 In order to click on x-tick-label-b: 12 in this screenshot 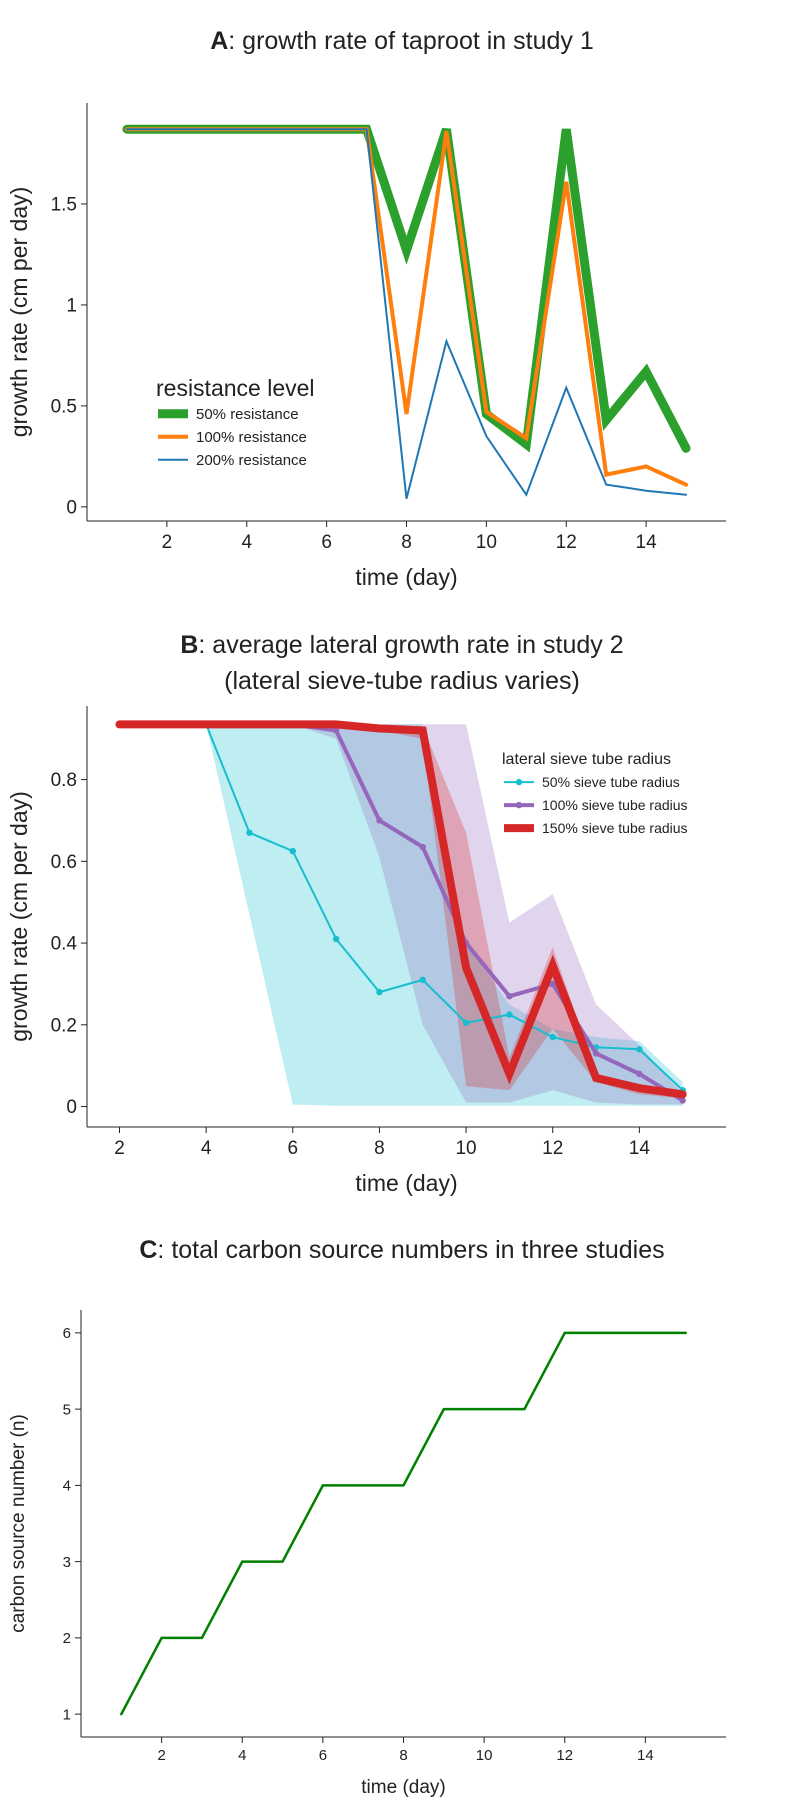, I will do `click(552, 1148)`.